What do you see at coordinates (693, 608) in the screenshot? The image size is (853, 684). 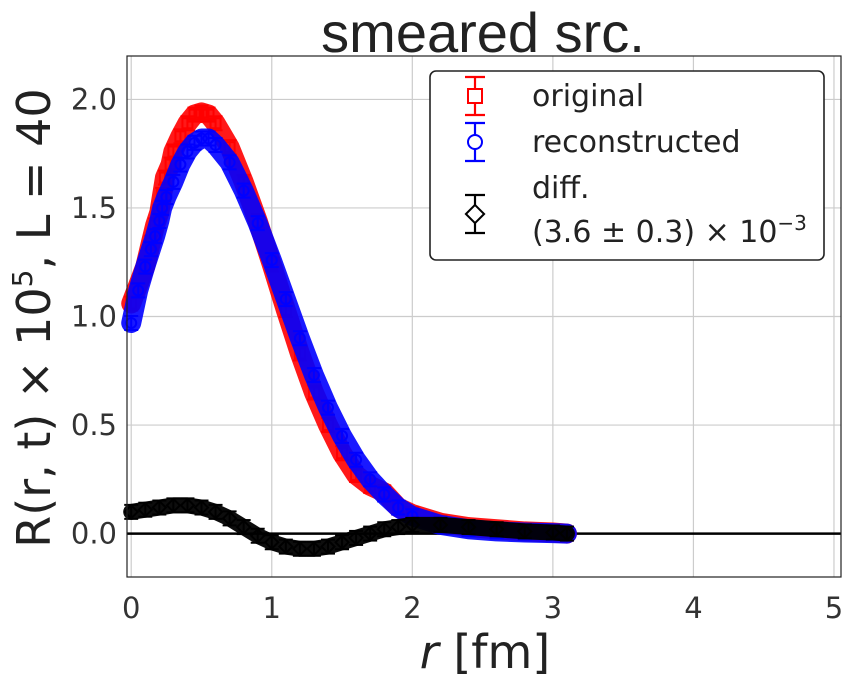 I see `x-tick-label: 4` at bounding box center [693, 608].